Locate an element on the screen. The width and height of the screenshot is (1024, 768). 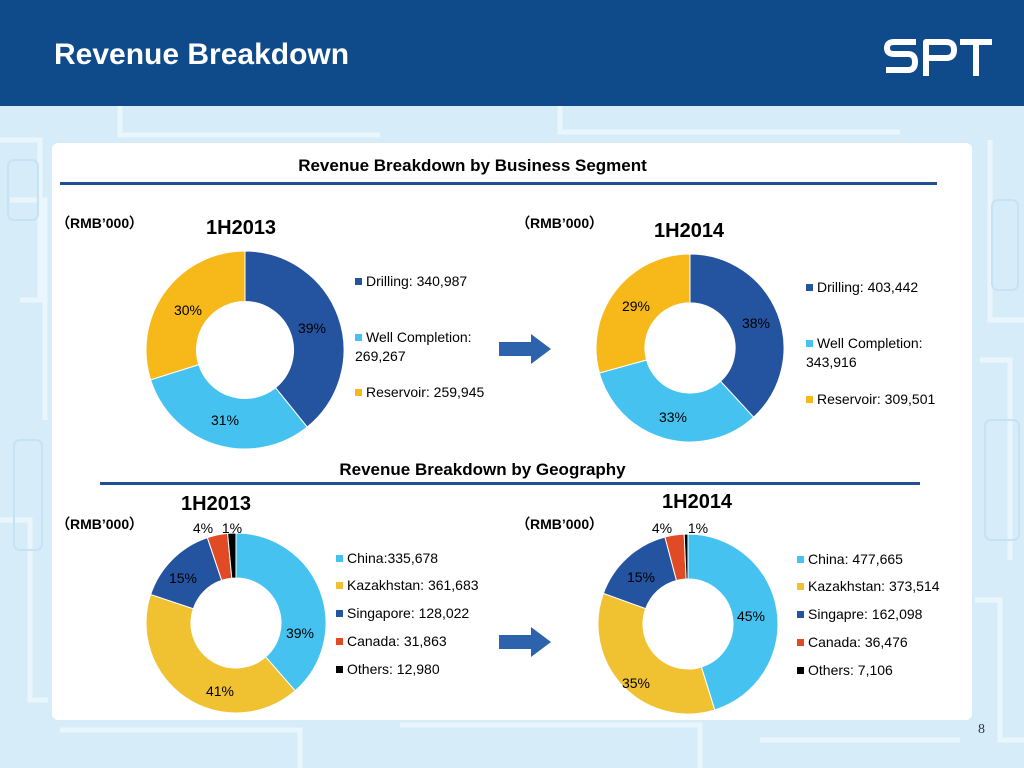
data-label-percent: 31% is located at coordinates (225, 420).